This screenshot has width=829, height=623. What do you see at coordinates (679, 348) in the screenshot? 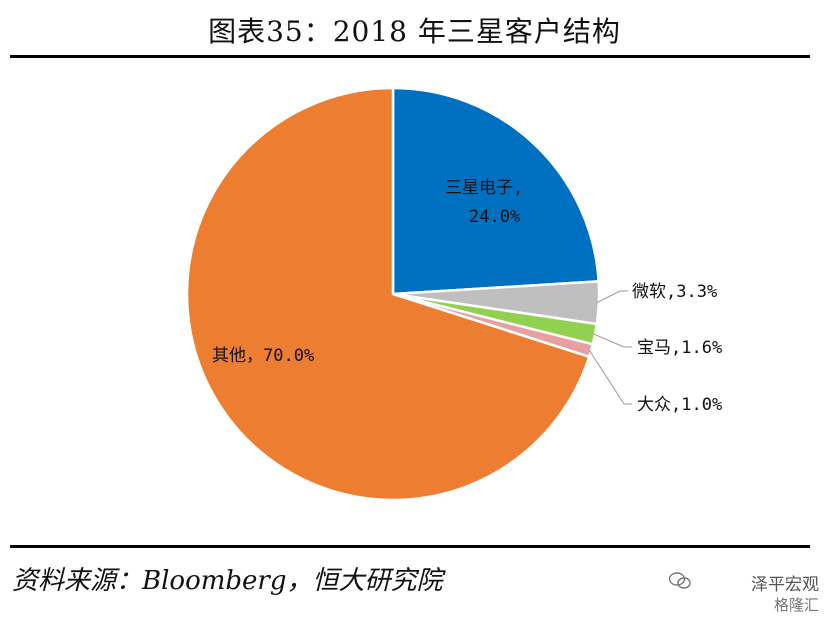
I see `label-bmw: 宝马,1.6%` at bounding box center [679, 348].